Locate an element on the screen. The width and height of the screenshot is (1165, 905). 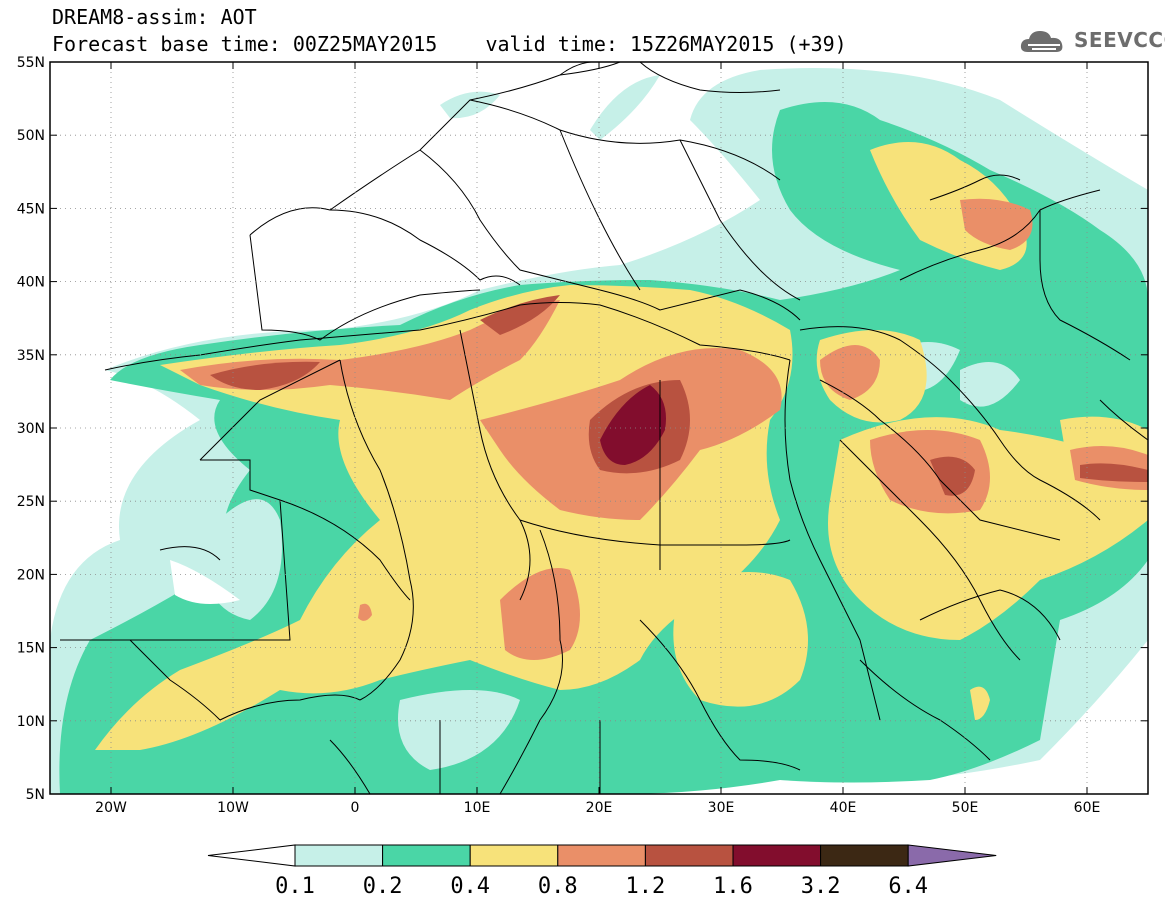
colorbar-over-triangle is located at coordinates (952, 855).